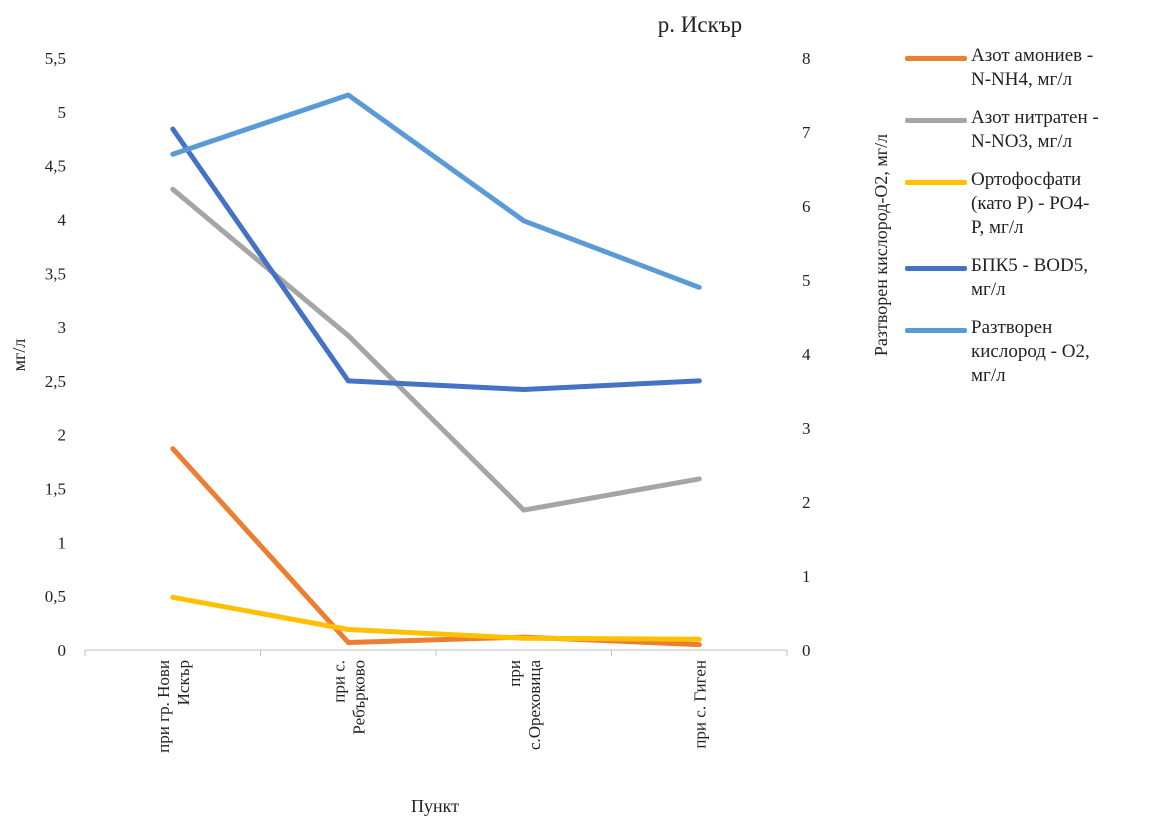 This screenshot has width=1150, height=823. Describe the element at coordinates (806, 428) in the screenshot. I see `y2-tick-label: 3` at that location.